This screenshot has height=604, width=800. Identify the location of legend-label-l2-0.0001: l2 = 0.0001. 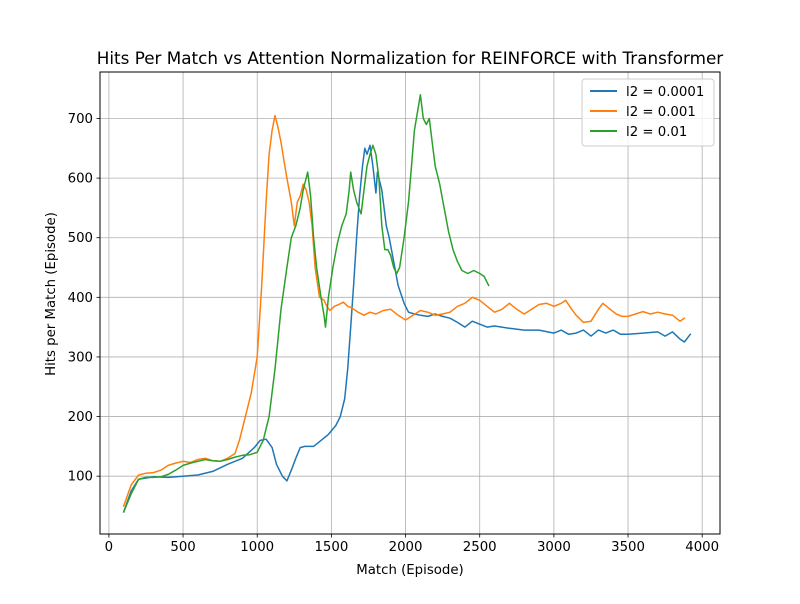
(665, 92).